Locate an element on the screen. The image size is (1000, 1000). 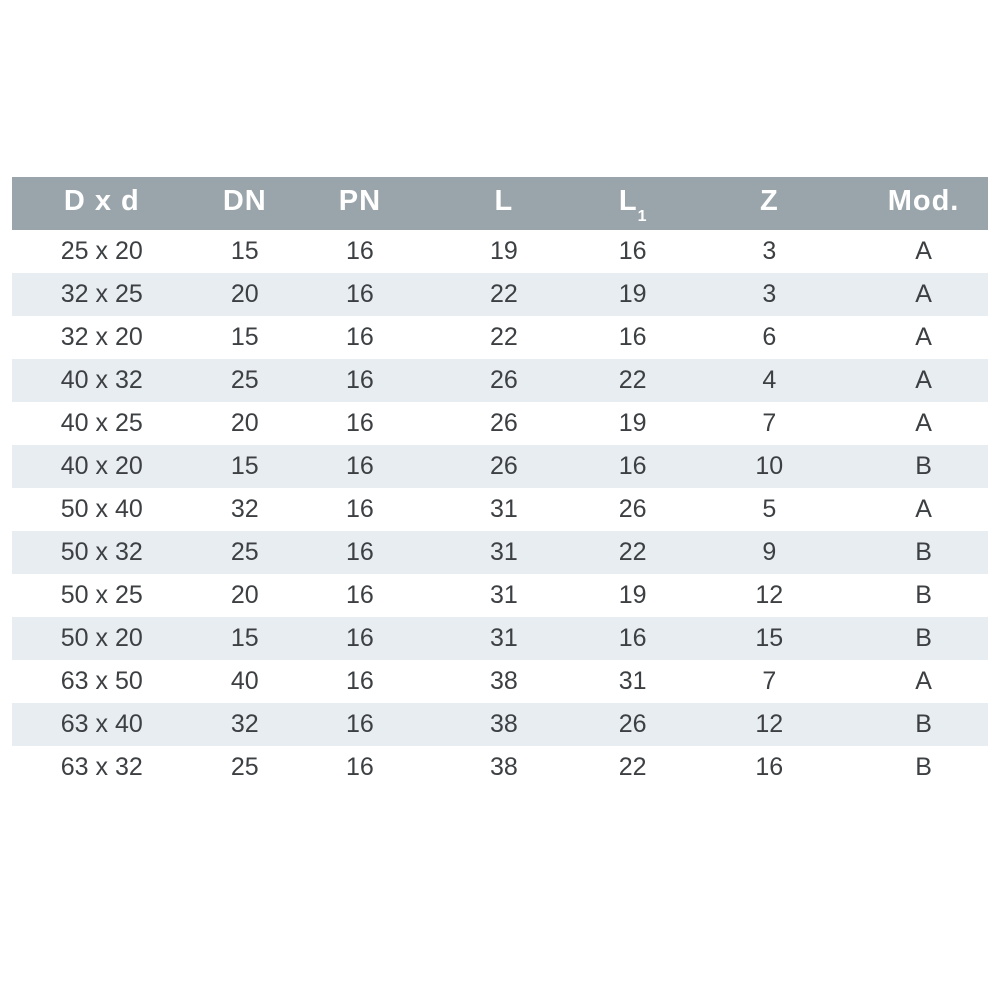
table-cell: 63 x 50 is located at coordinates (102, 681).